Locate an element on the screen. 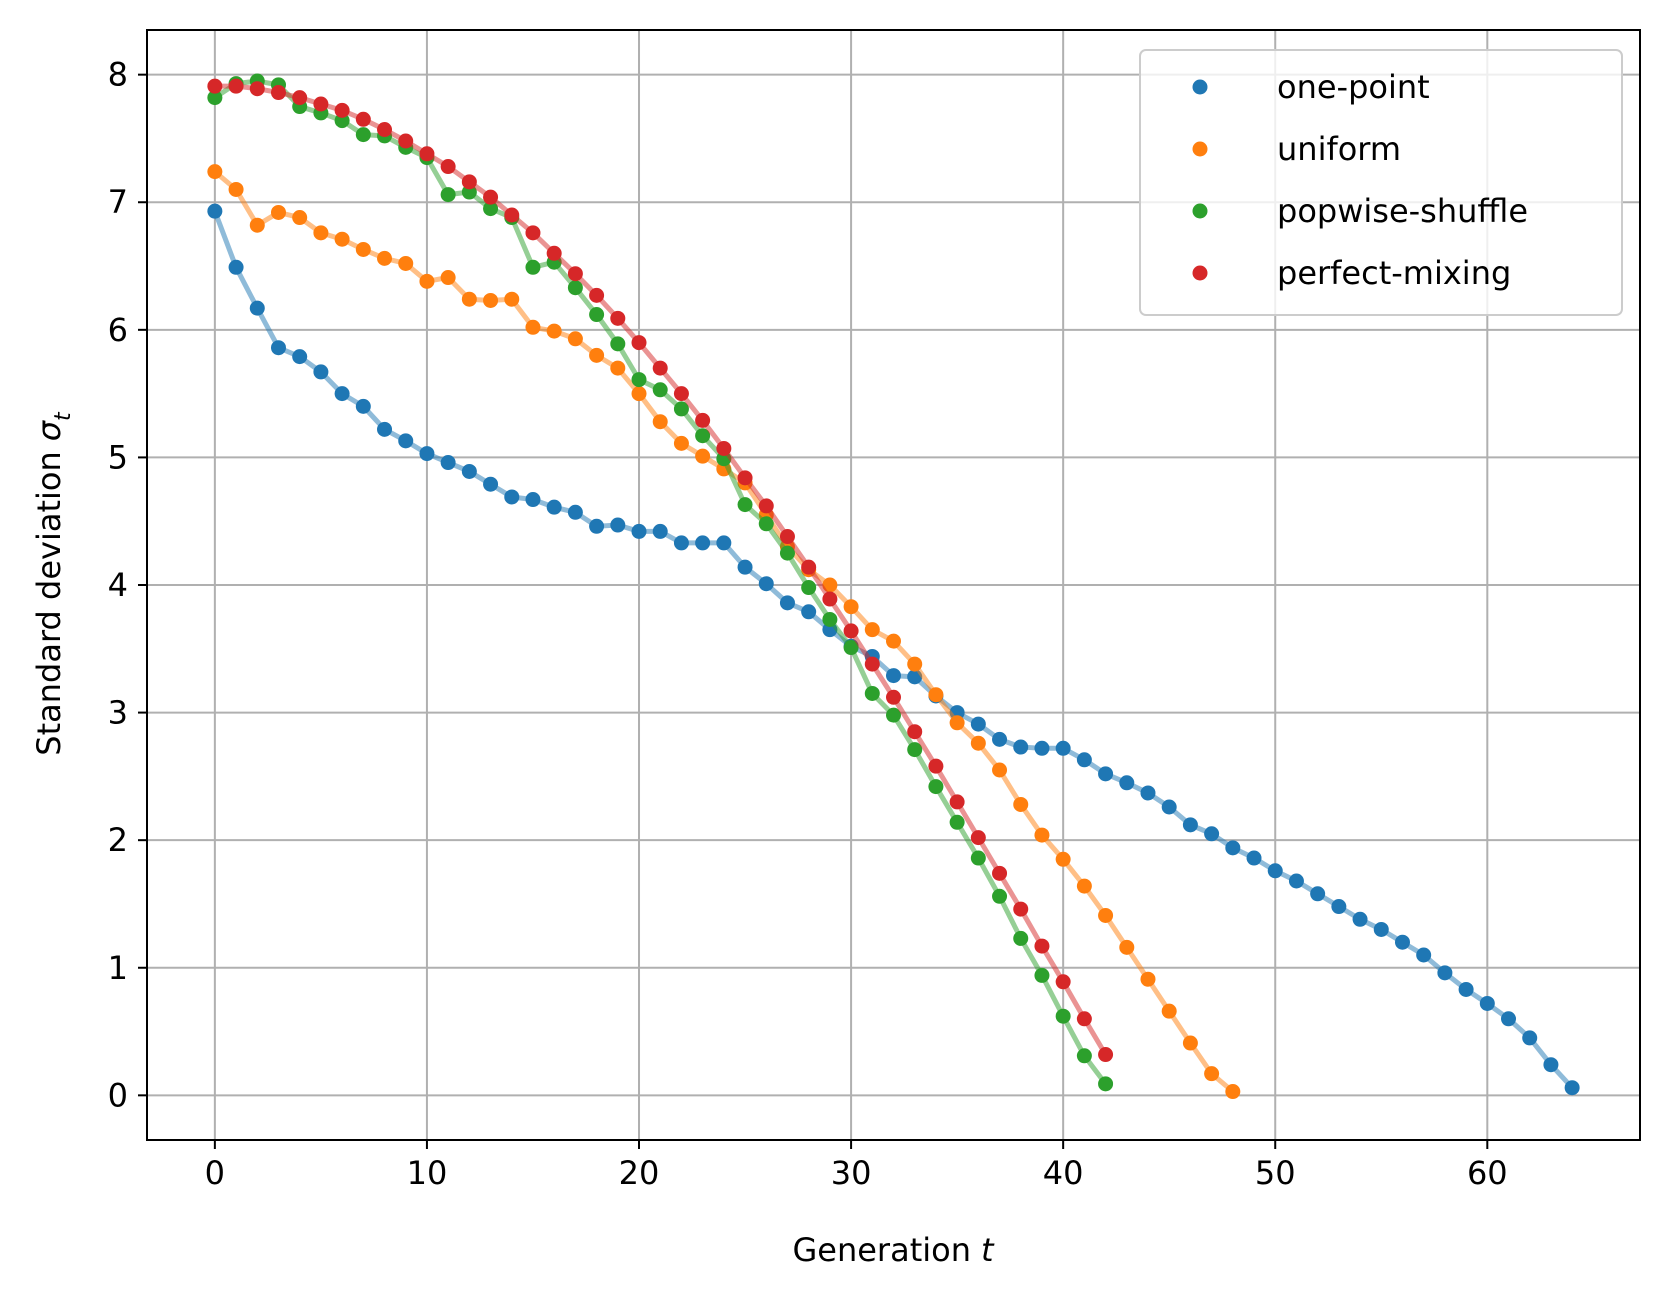  legend-item-uniform: uniform is located at coordinates (1296, 149).